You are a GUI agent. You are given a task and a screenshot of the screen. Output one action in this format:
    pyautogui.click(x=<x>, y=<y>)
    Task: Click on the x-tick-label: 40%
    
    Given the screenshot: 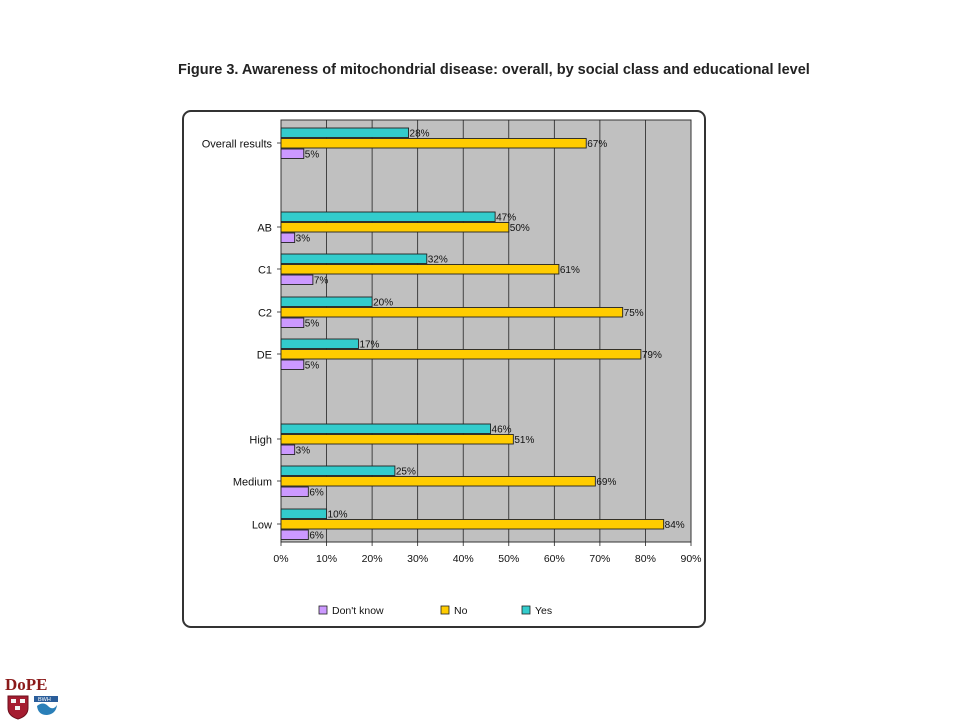 What is the action you would take?
    pyautogui.click(x=463, y=559)
    